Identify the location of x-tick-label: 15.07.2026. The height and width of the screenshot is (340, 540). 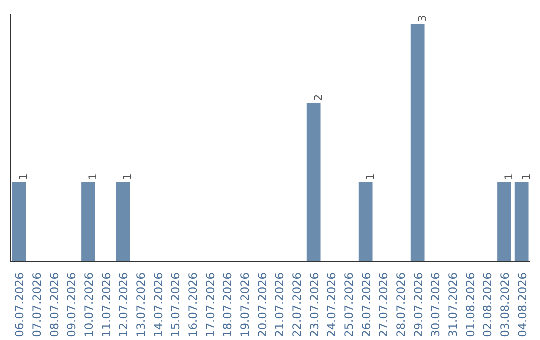
(175, 305).